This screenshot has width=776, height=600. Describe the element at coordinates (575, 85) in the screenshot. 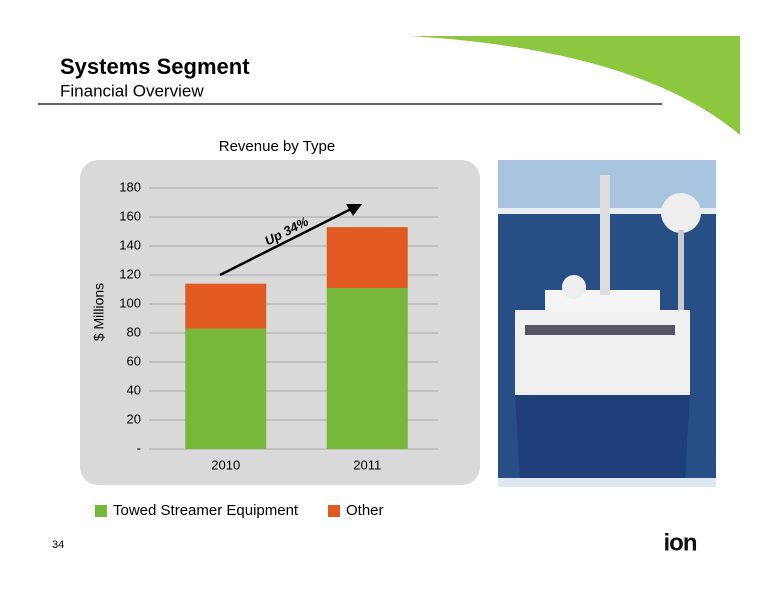

I see `swoosh` at that location.